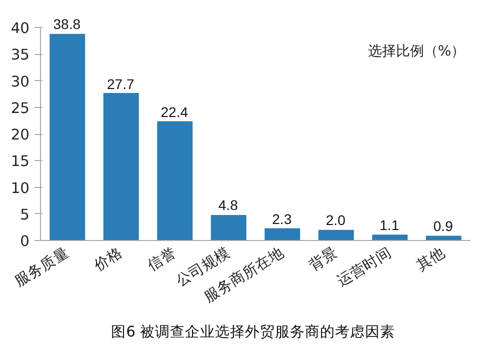 This screenshot has height=345, width=500. Describe the element at coordinates (25, 241) in the screenshot. I see `y-tick-label: 0` at that location.